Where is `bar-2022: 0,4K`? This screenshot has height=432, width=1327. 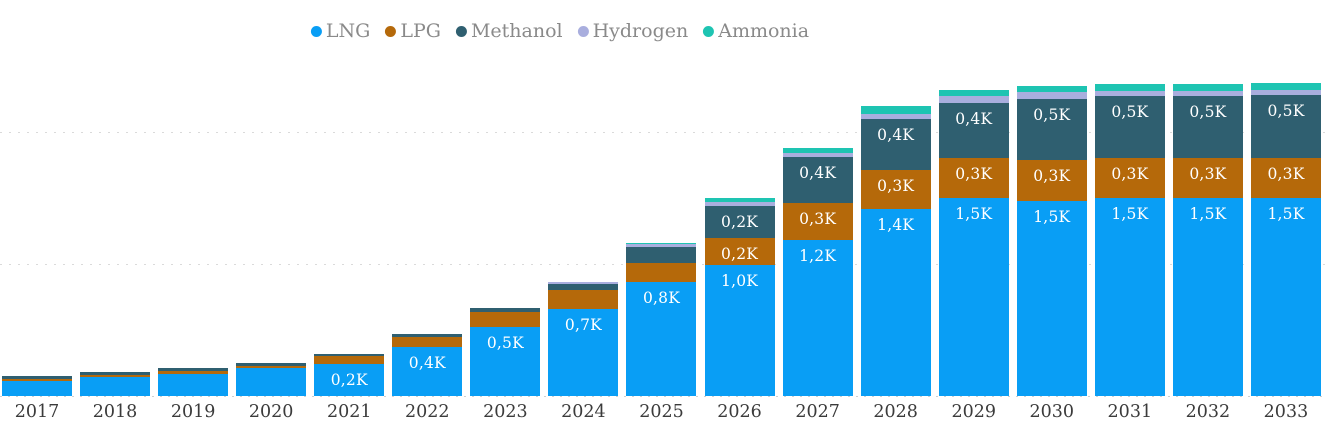 bar-2022: 0,4K is located at coordinates (427, 364).